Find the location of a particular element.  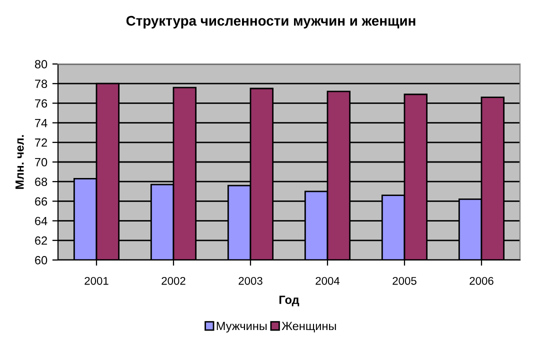

x-tick-label: 2006 is located at coordinates (482, 280).